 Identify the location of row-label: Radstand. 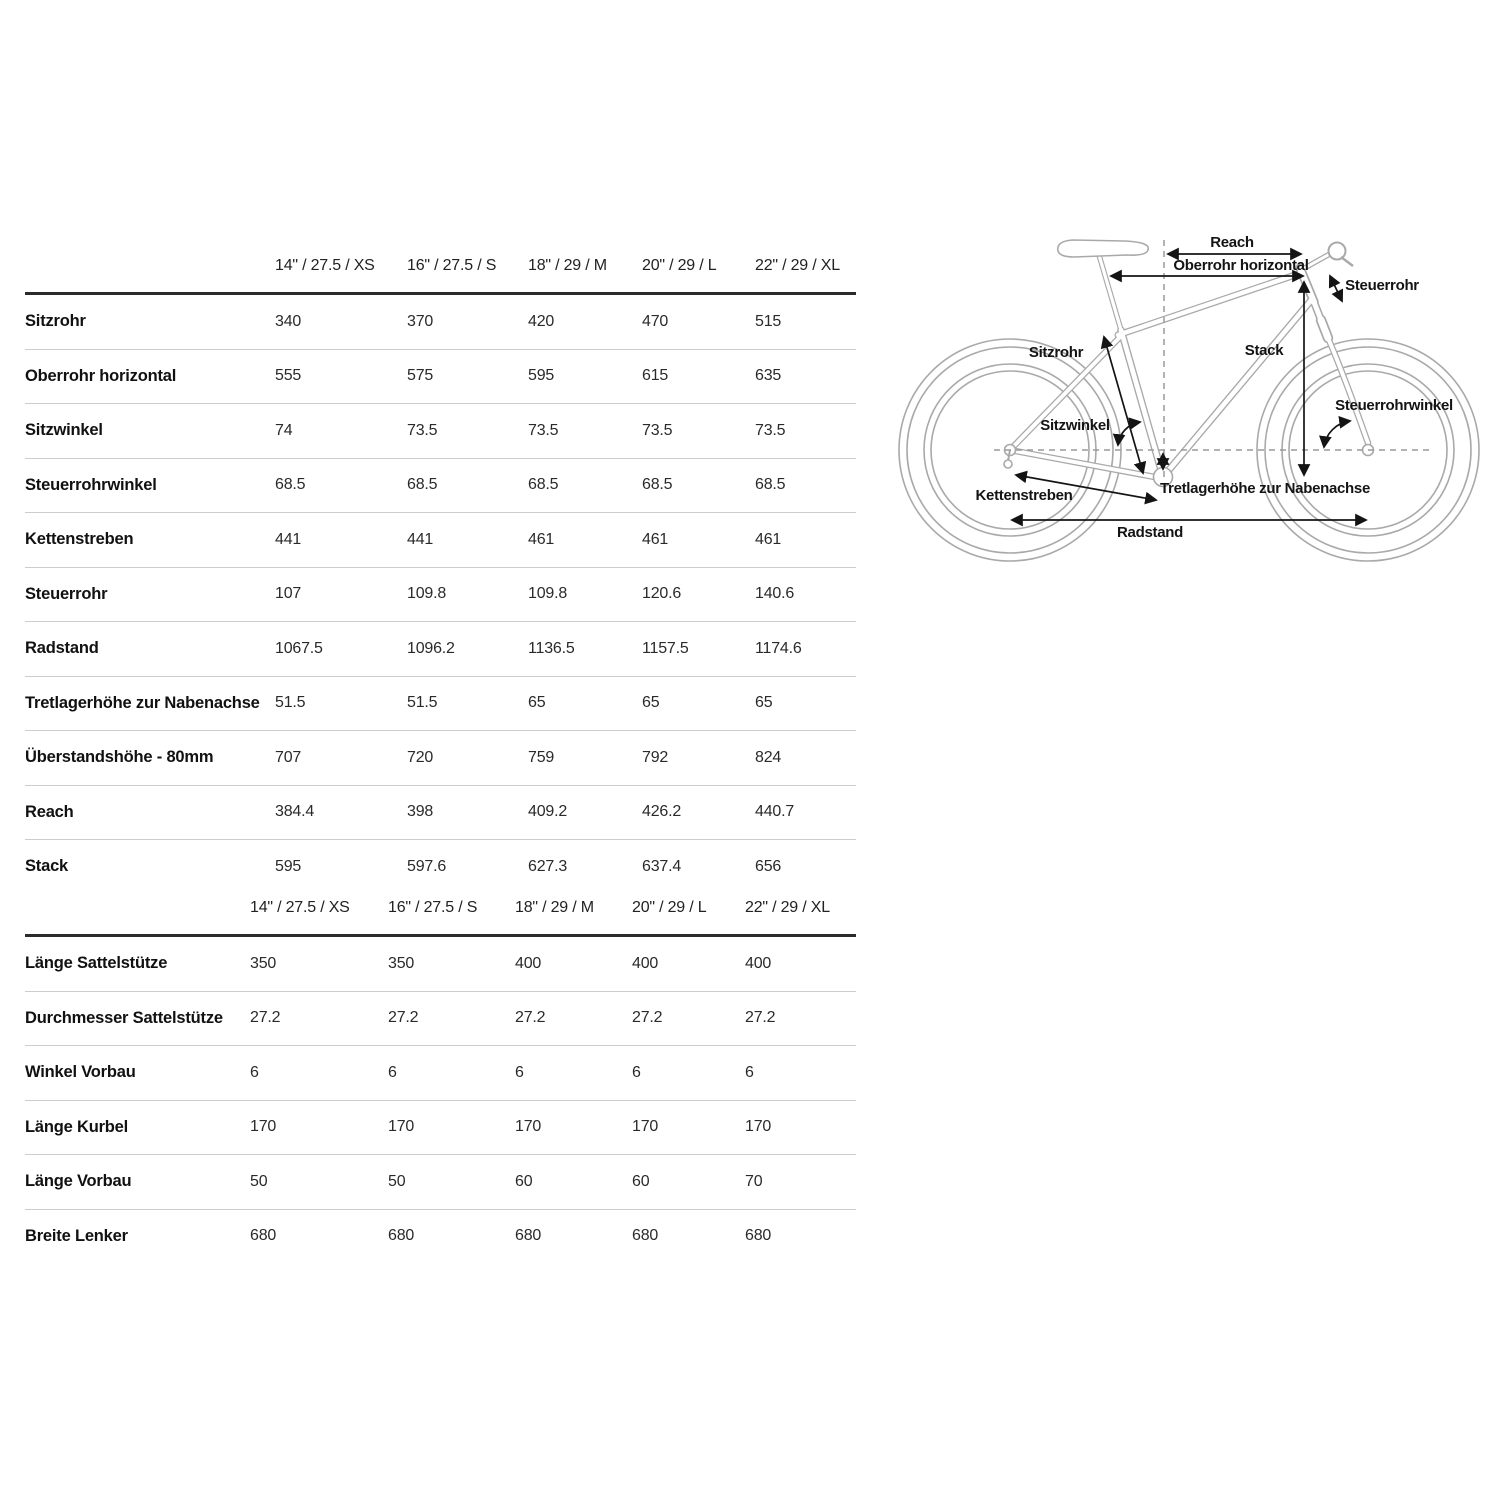
(62, 648).